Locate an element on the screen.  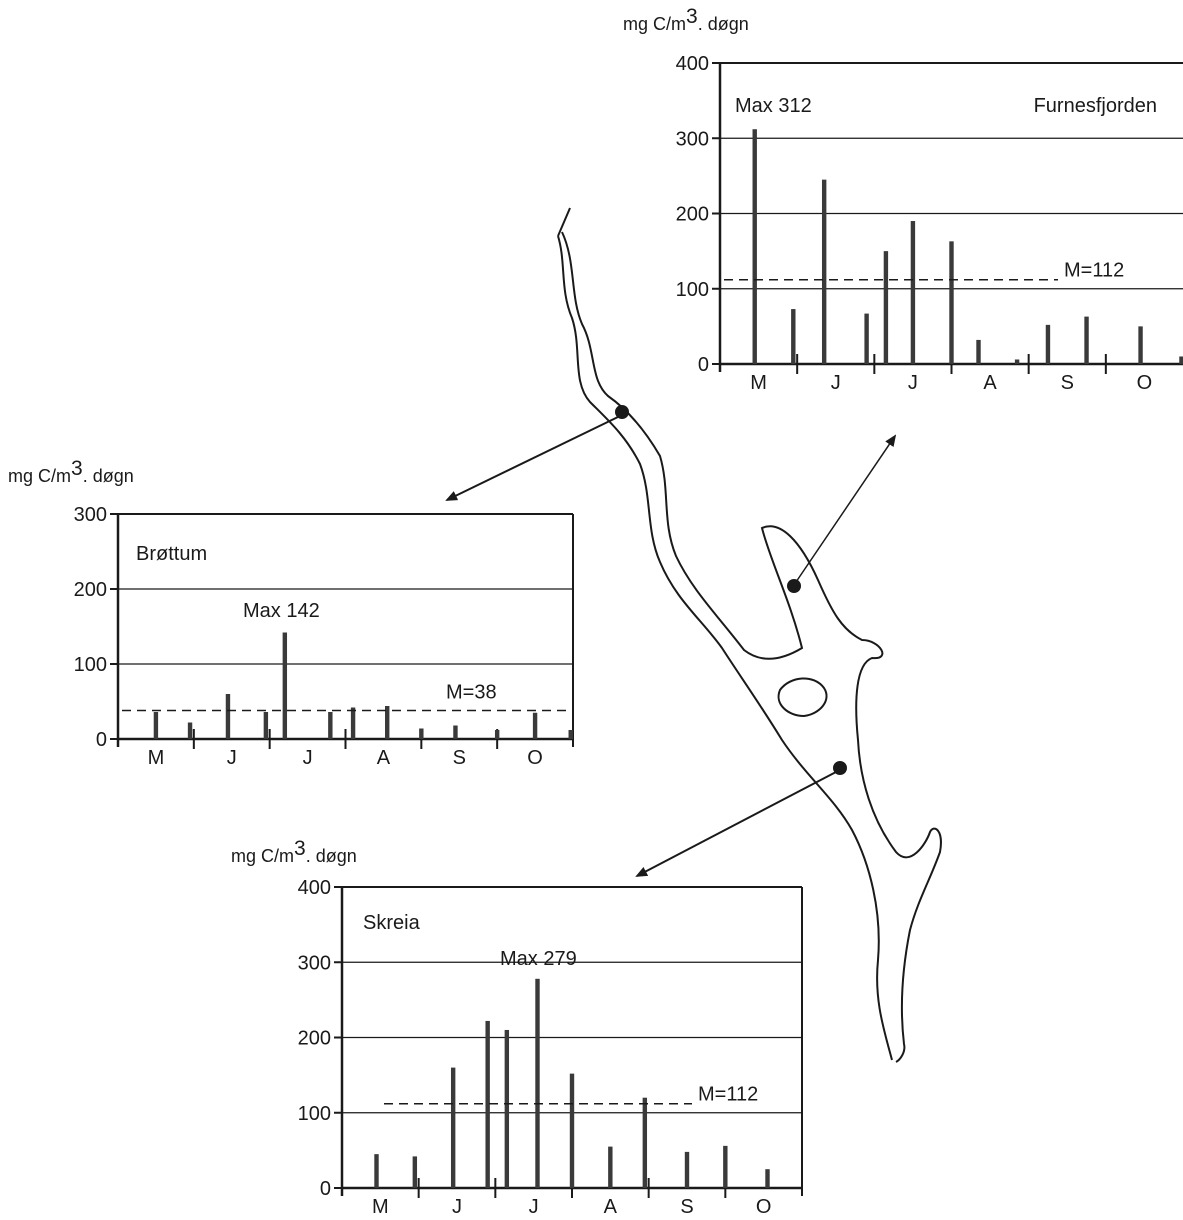
station-title: Furnesfjorden is located at coordinates (1095, 106).